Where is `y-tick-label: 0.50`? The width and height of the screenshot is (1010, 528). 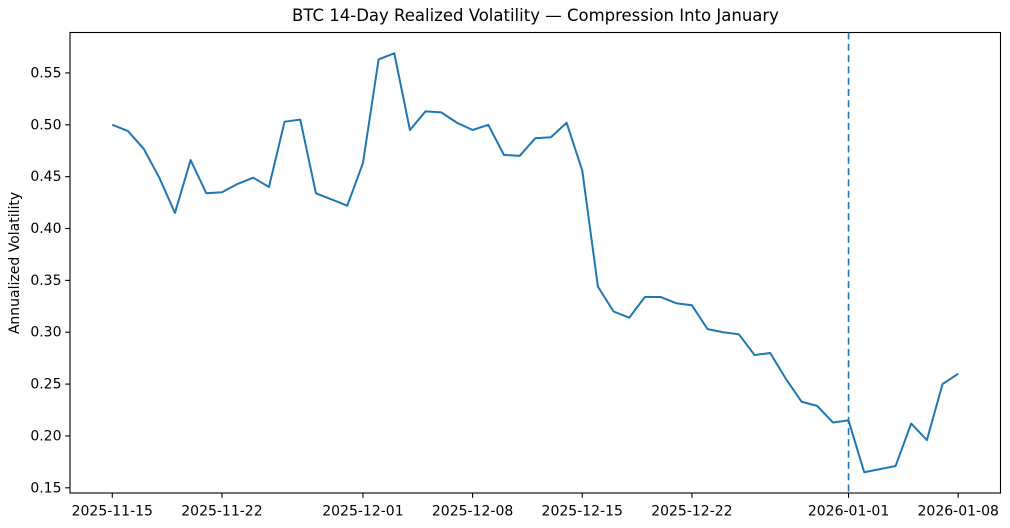
y-tick-label: 0.50 is located at coordinates (45, 125).